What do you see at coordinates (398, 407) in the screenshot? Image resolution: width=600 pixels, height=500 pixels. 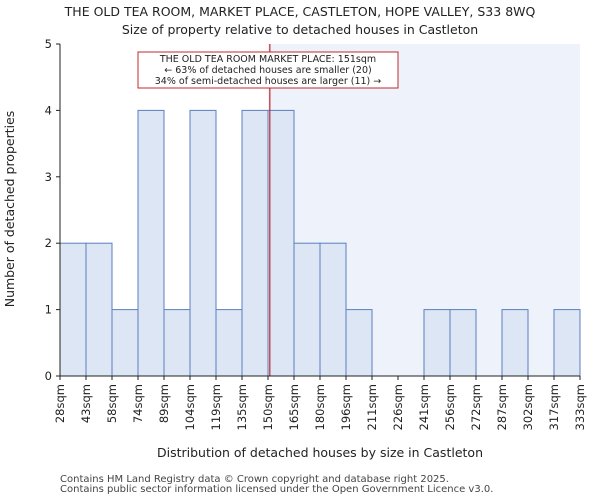 I see `x-tick-label-226sqm: 226sqm` at bounding box center [398, 407].